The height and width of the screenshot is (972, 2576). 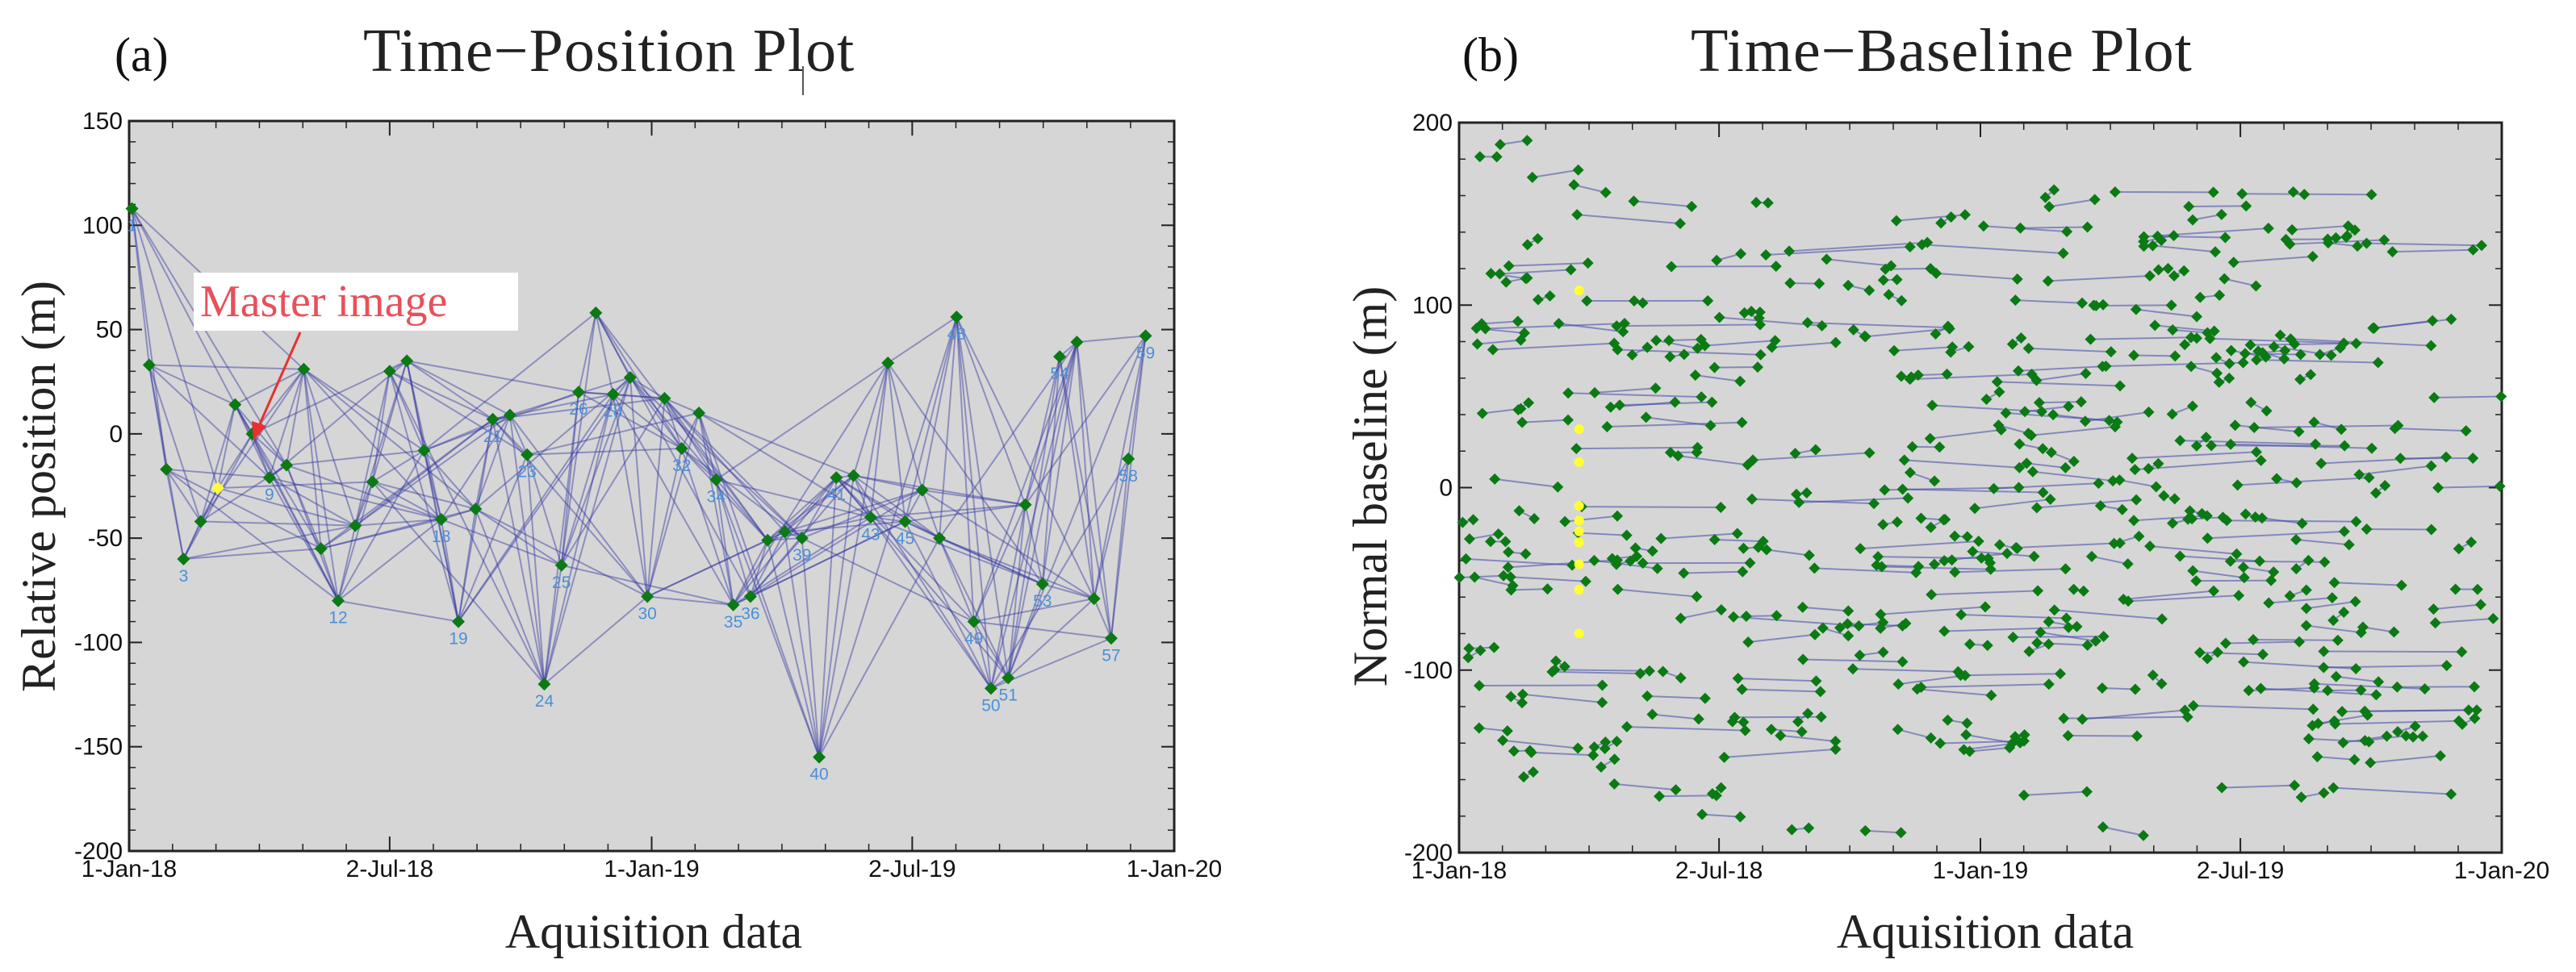 I want to click on panel-b-y-tick-label: 200, so click(x=1432, y=123).